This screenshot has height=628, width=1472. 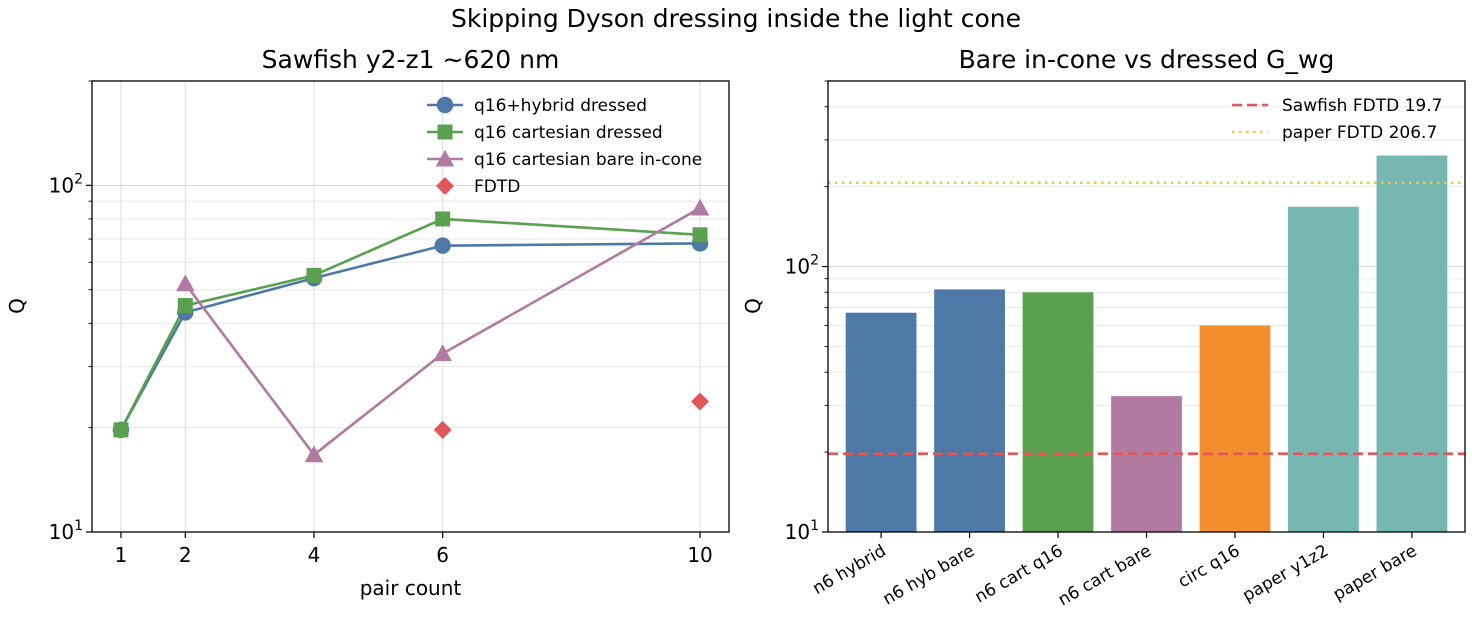 I want to click on bar-n6-cart-q16, so click(x=1058, y=412).